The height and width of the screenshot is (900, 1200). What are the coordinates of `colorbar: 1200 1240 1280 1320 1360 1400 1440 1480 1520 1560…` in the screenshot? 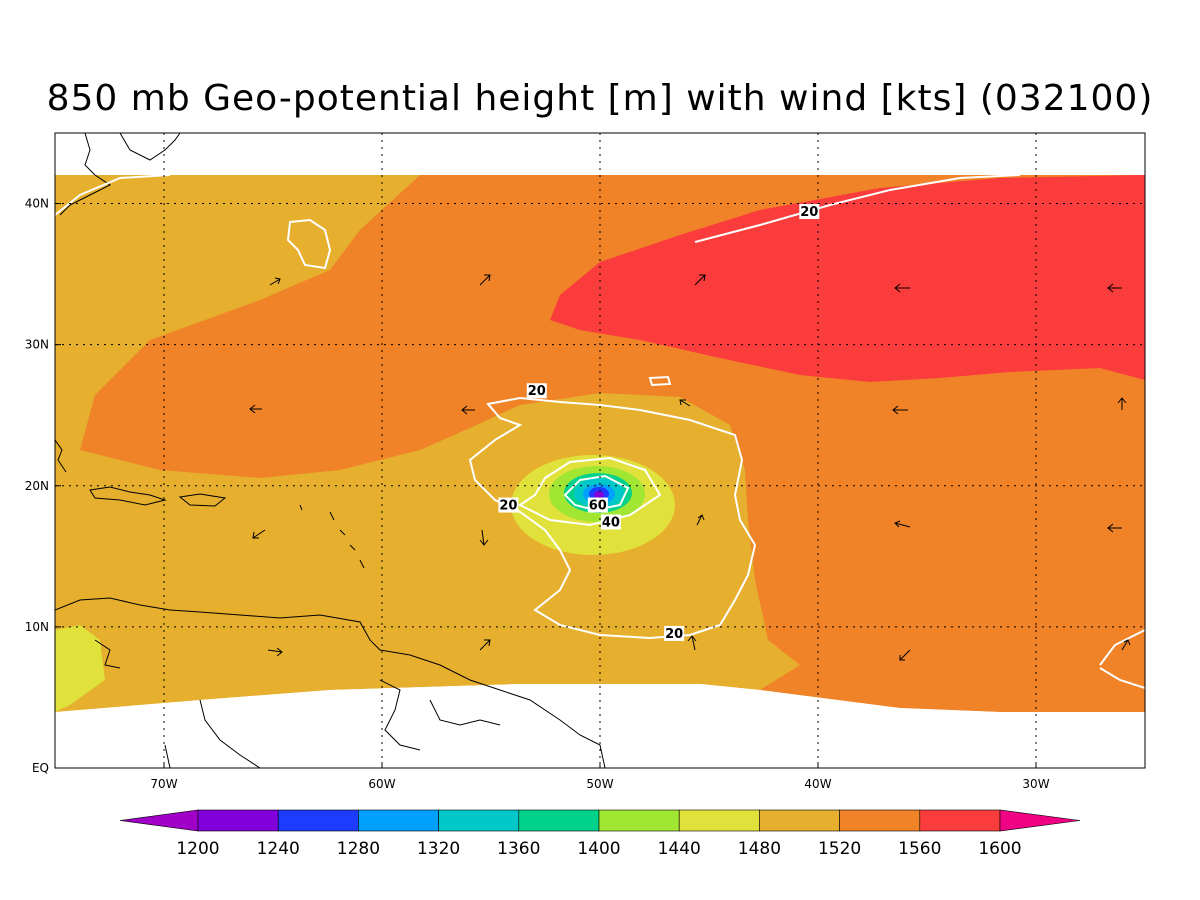 It's located at (600, 834).